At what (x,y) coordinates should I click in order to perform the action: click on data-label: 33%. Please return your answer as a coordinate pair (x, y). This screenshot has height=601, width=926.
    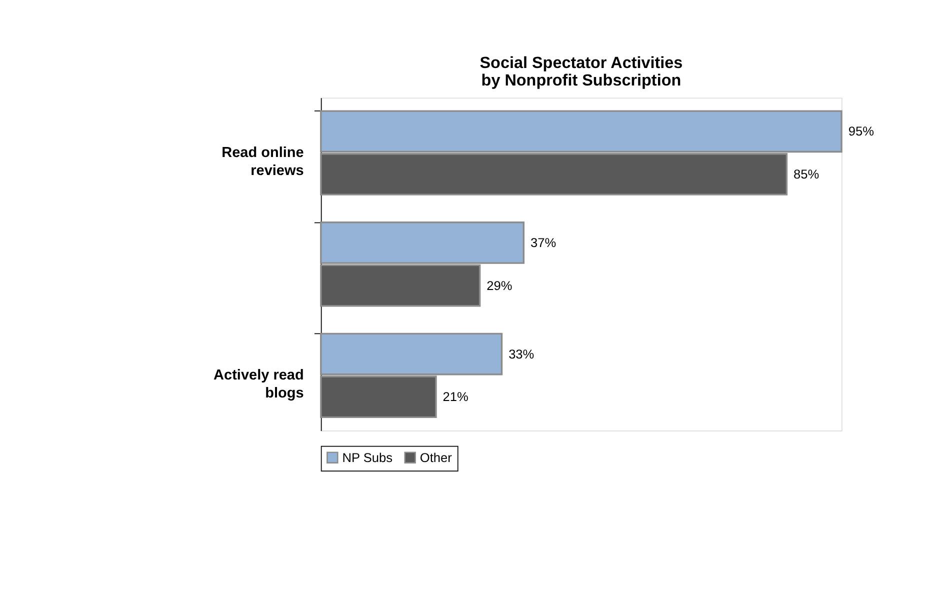
    Looking at the image, I should click on (521, 354).